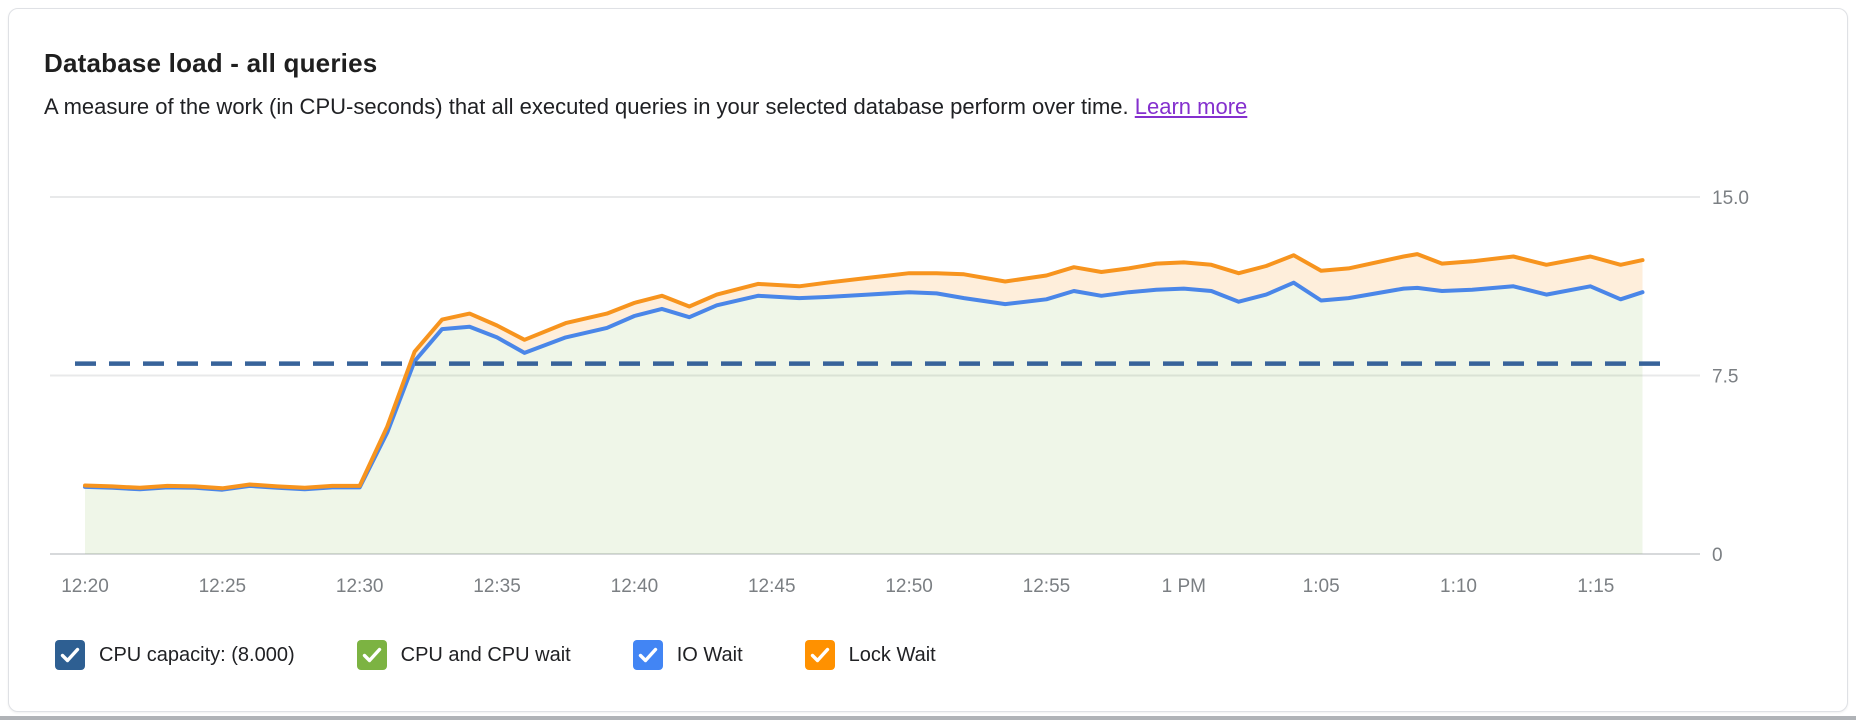 The image size is (1856, 720). Describe the element at coordinates (497, 586) in the screenshot. I see `x-axis-tick-label: 12:35` at that location.